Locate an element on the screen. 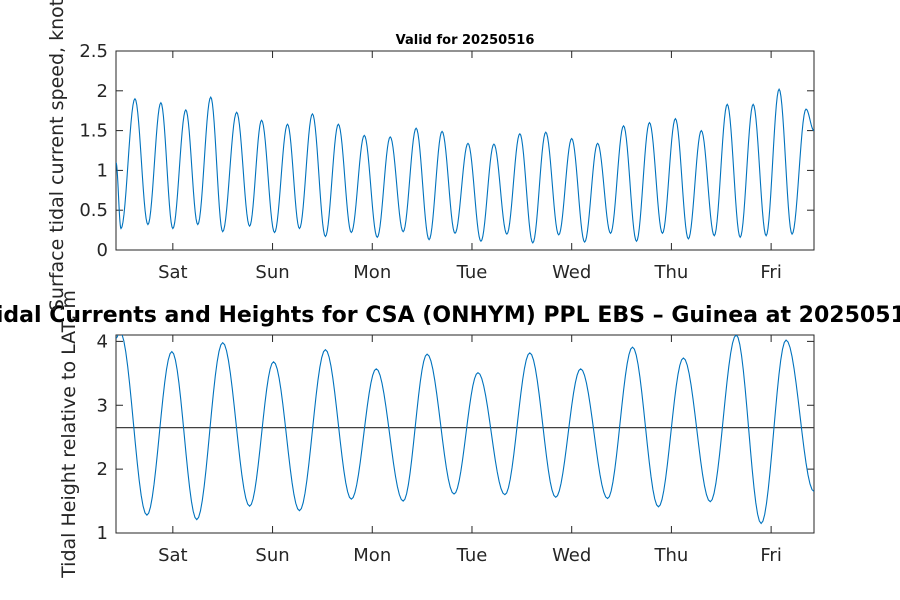 The height and width of the screenshot is (600, 900). tidal-height-x-tick-label-fri: Fri is located at coordinates (770, 555).